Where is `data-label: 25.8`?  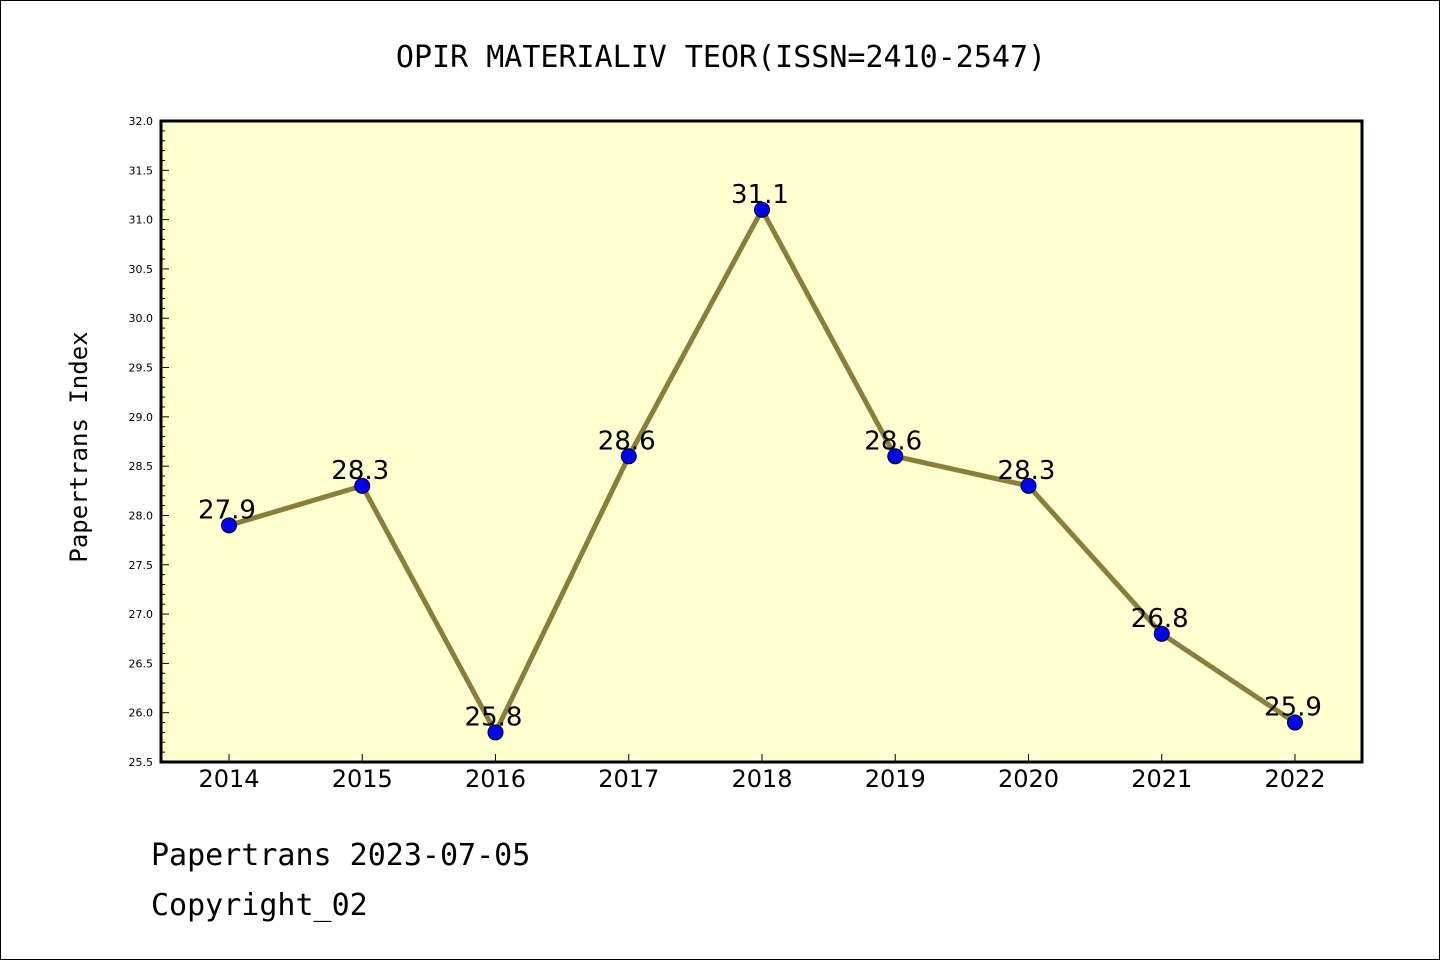 data-label: 25.8 is located at coordinates (494, 717).